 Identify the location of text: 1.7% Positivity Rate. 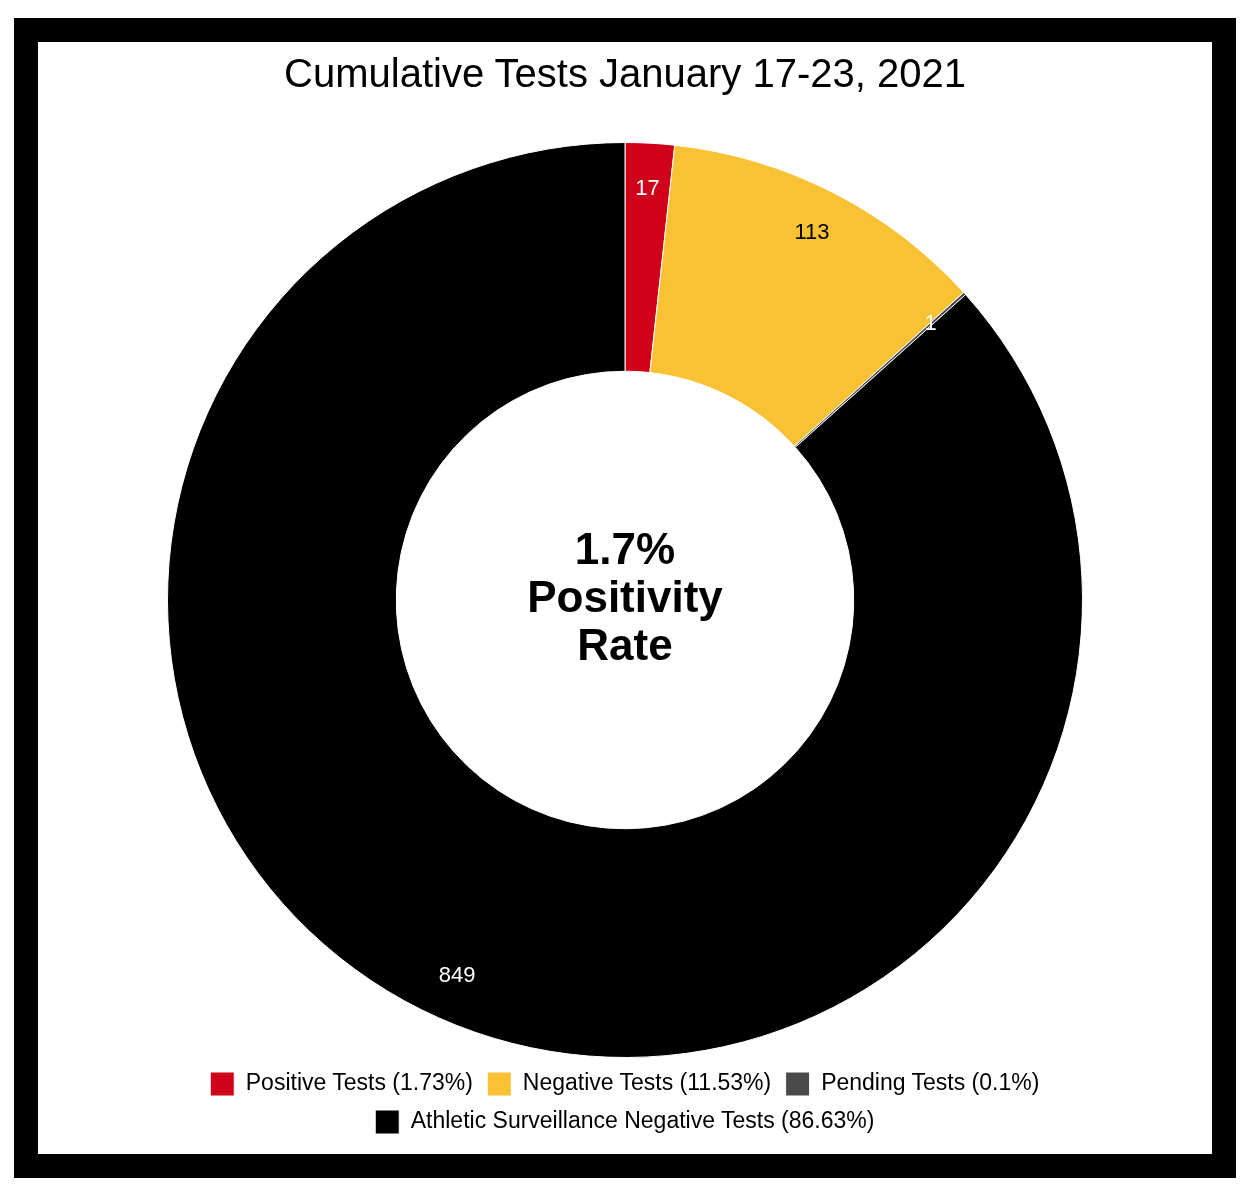
(625, 597).